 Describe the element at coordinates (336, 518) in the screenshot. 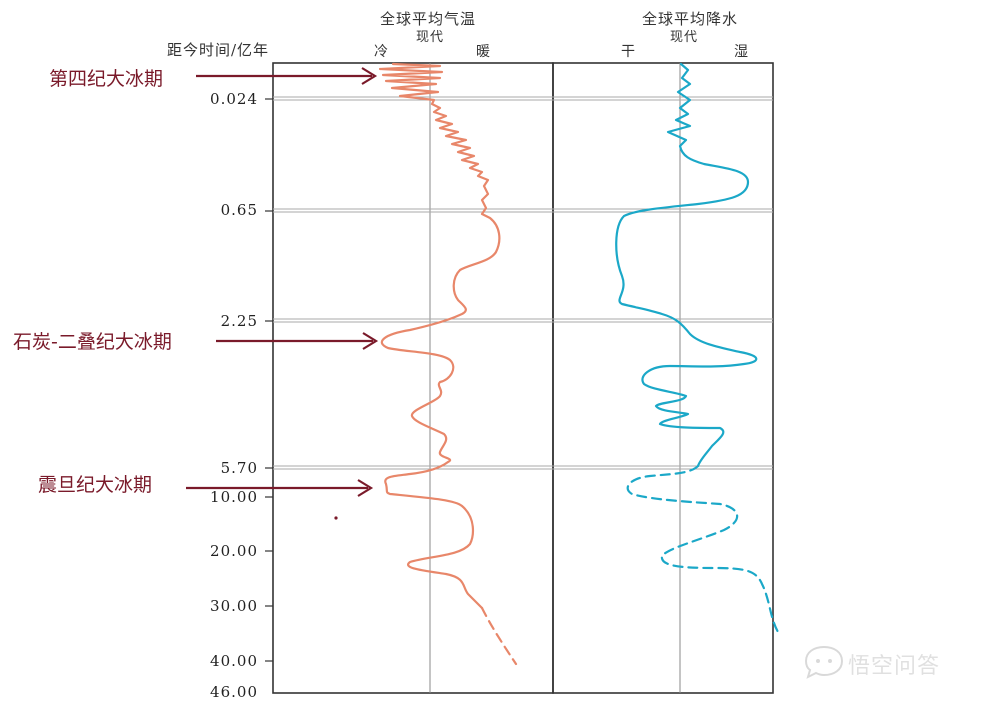

I see `stray-mark` at that location.